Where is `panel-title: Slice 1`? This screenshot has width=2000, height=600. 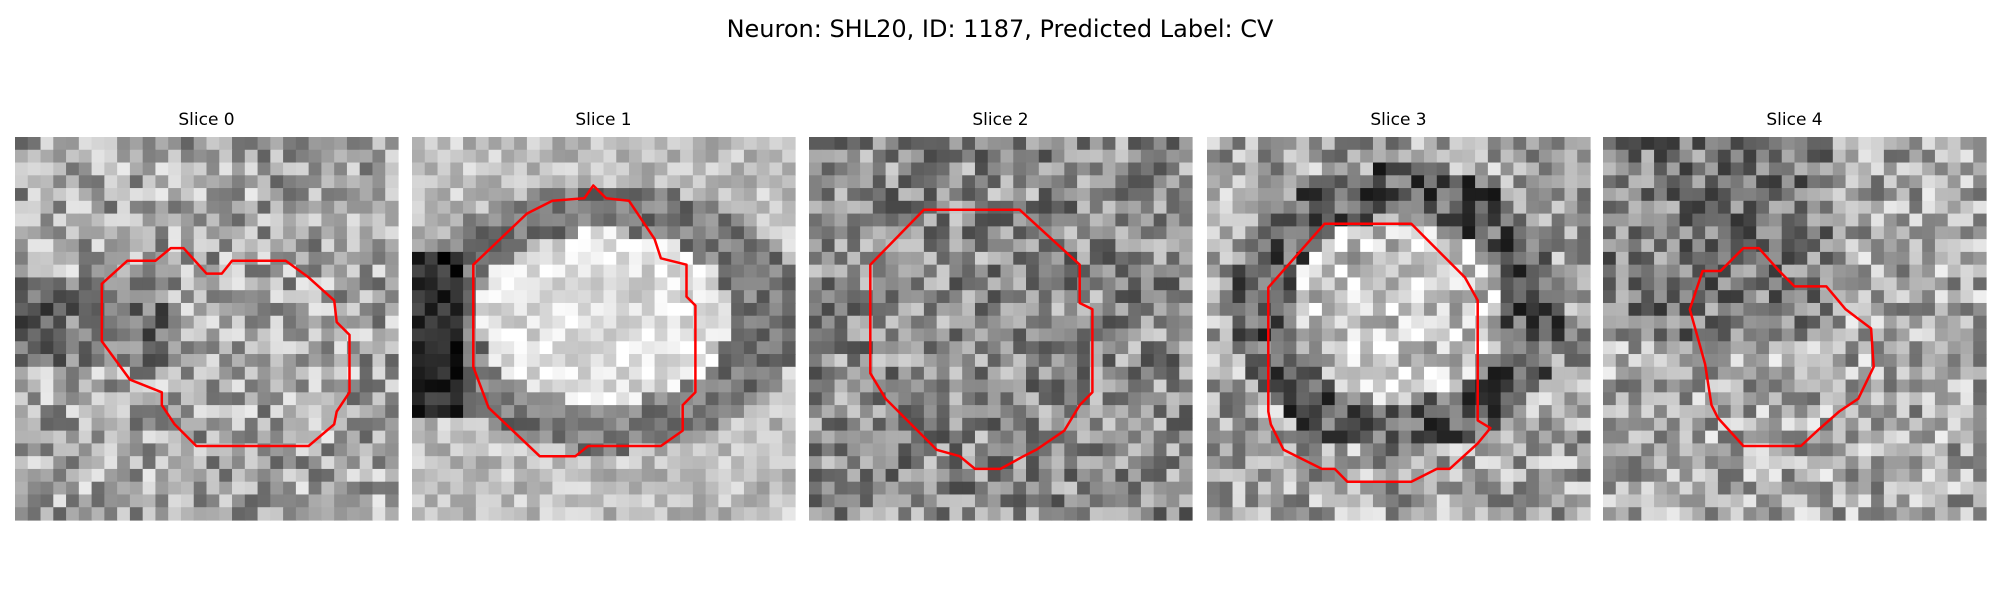
panel-title: Slice 1 is located at coordinates (603, 120).